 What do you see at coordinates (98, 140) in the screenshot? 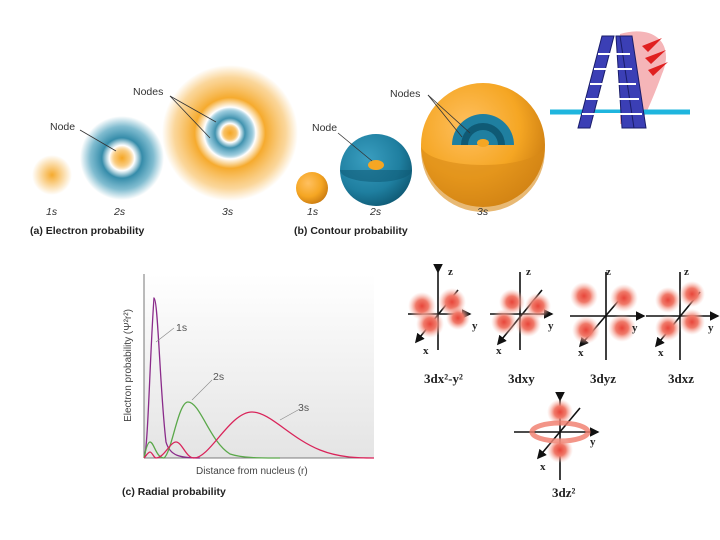
I see `node-pointer-a` at bounding box center [98, 140].